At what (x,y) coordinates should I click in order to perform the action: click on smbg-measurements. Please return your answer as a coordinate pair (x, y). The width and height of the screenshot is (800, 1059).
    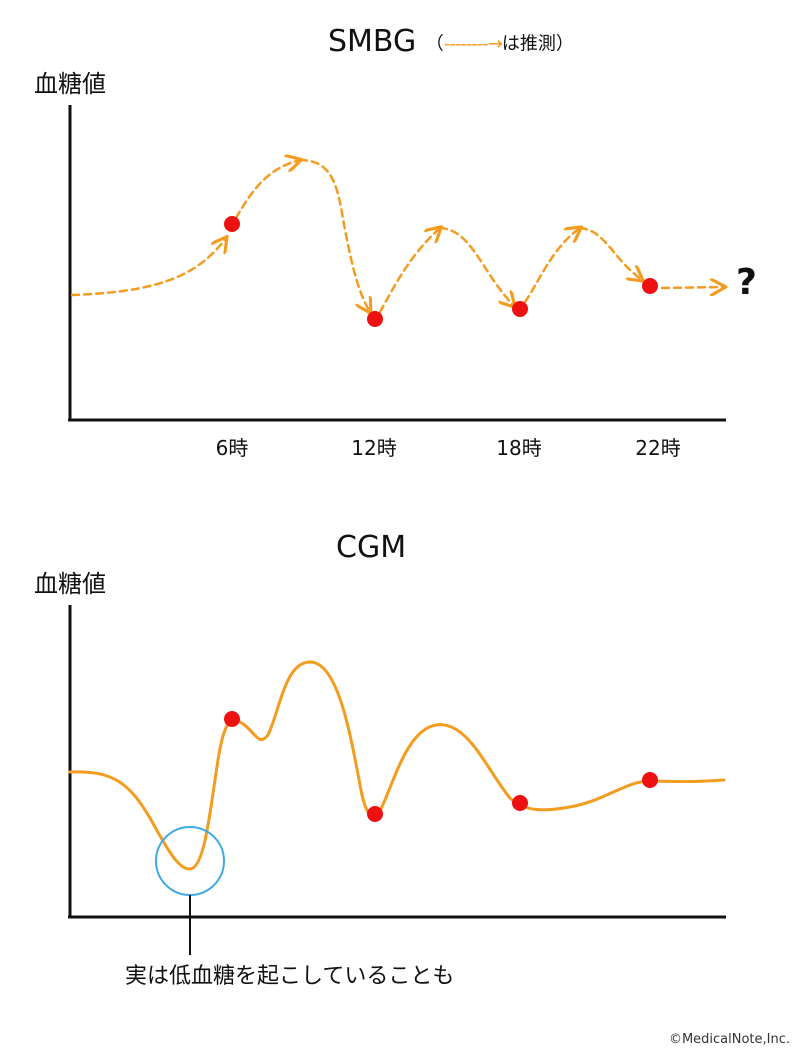
    Looking at the image, I should click on (441, 271).